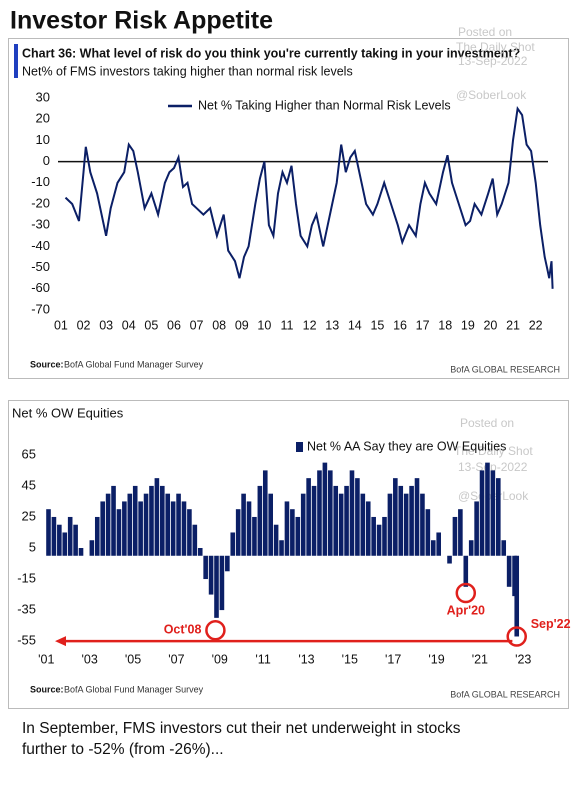 This screenshot has height=790, width=576. I want to click on y-tick-label: -10, so click(40, 181).